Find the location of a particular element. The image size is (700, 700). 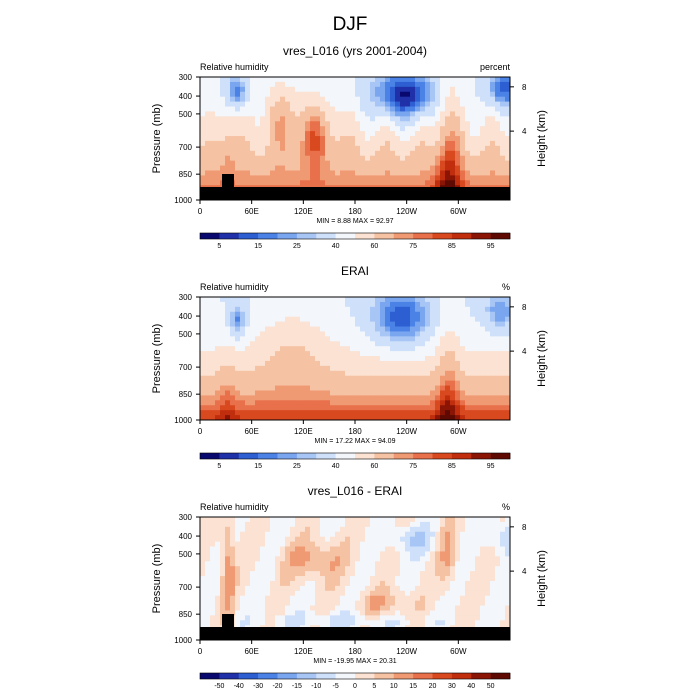

colorbar-label: 95 is located at coordinates (491, 466).